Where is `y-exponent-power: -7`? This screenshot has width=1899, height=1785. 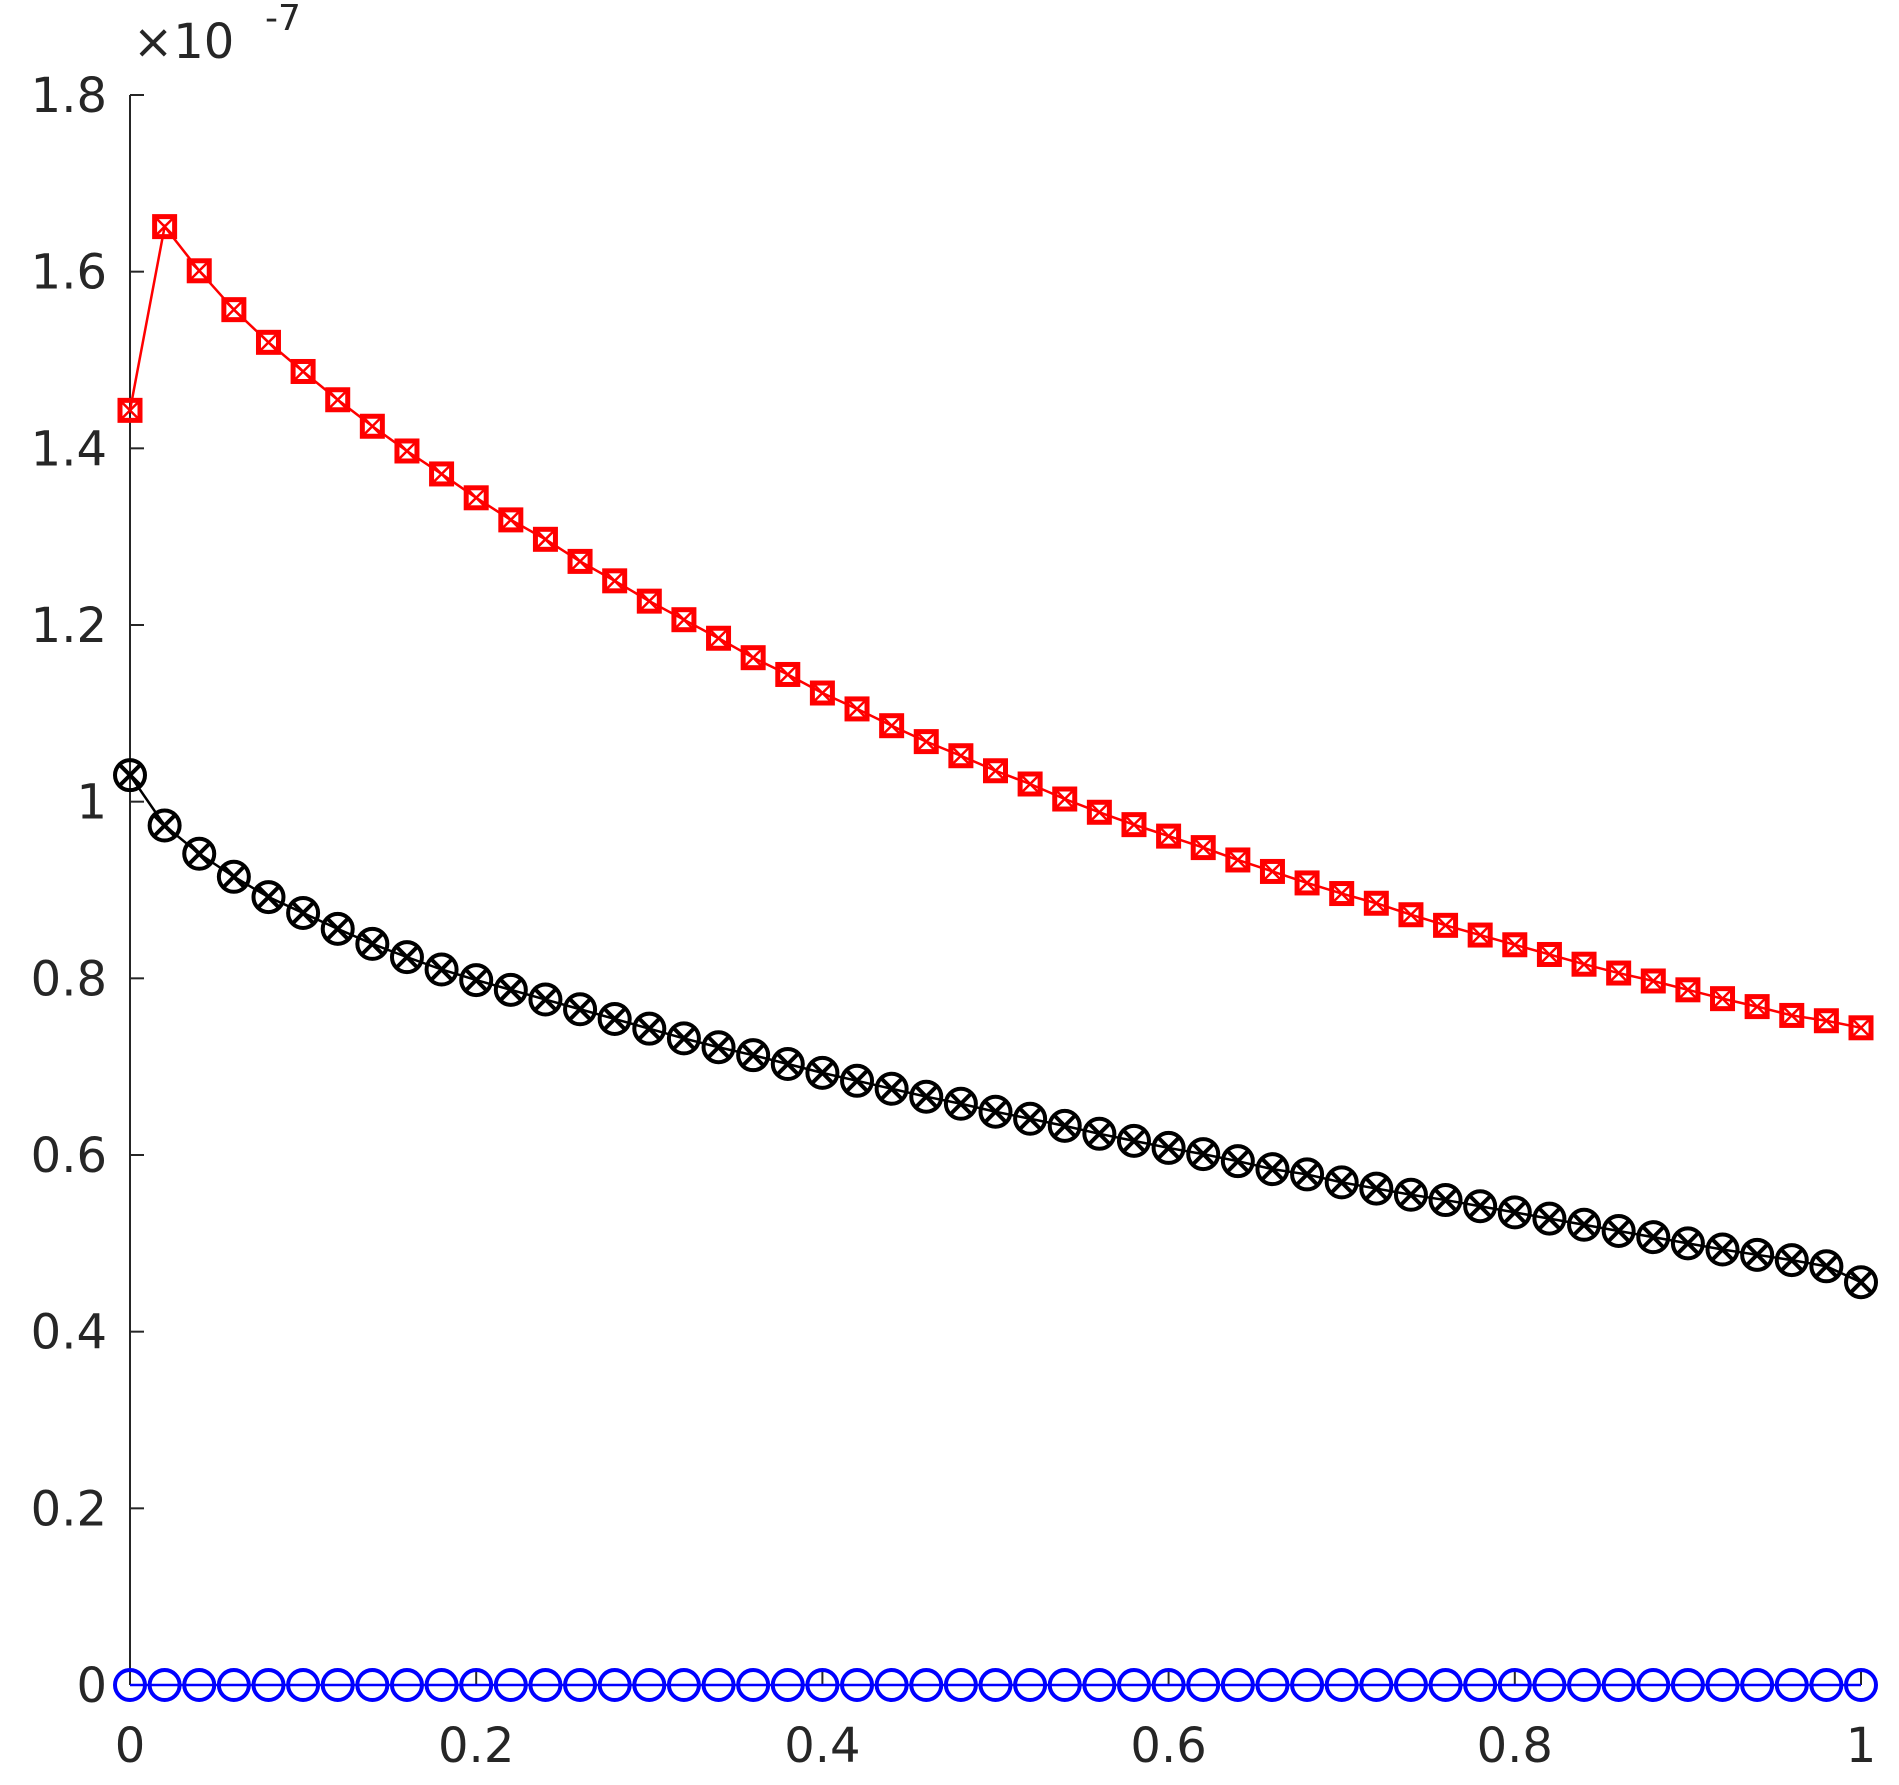
y-exponent-power: -7 is located at coordinates (283, 19).